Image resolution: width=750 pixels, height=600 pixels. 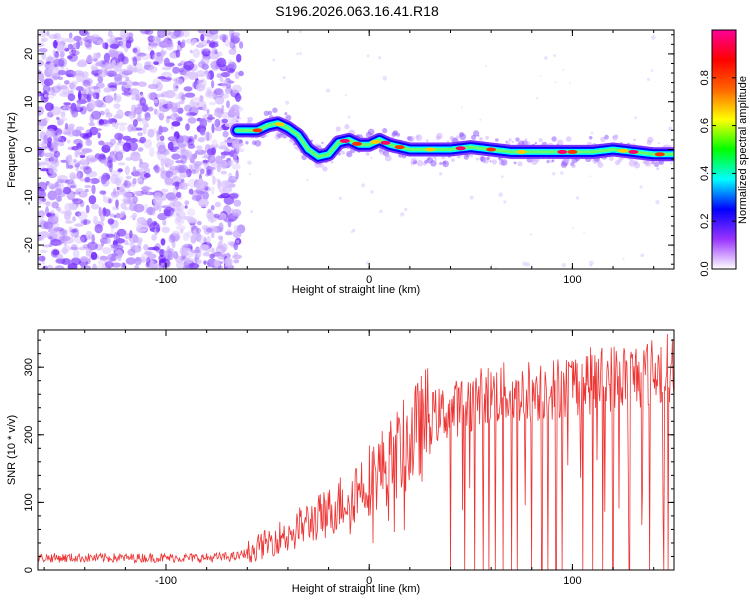 I want to click on colorbar-label: Normalized spectral amplitude, so click(x=743, y=150).